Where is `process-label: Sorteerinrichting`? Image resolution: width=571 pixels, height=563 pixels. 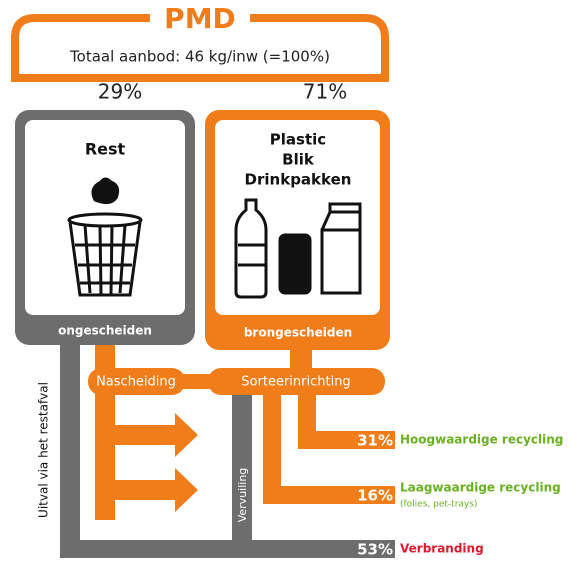 process-label: Sorteerinrichting is located at coordinates (295, 382).